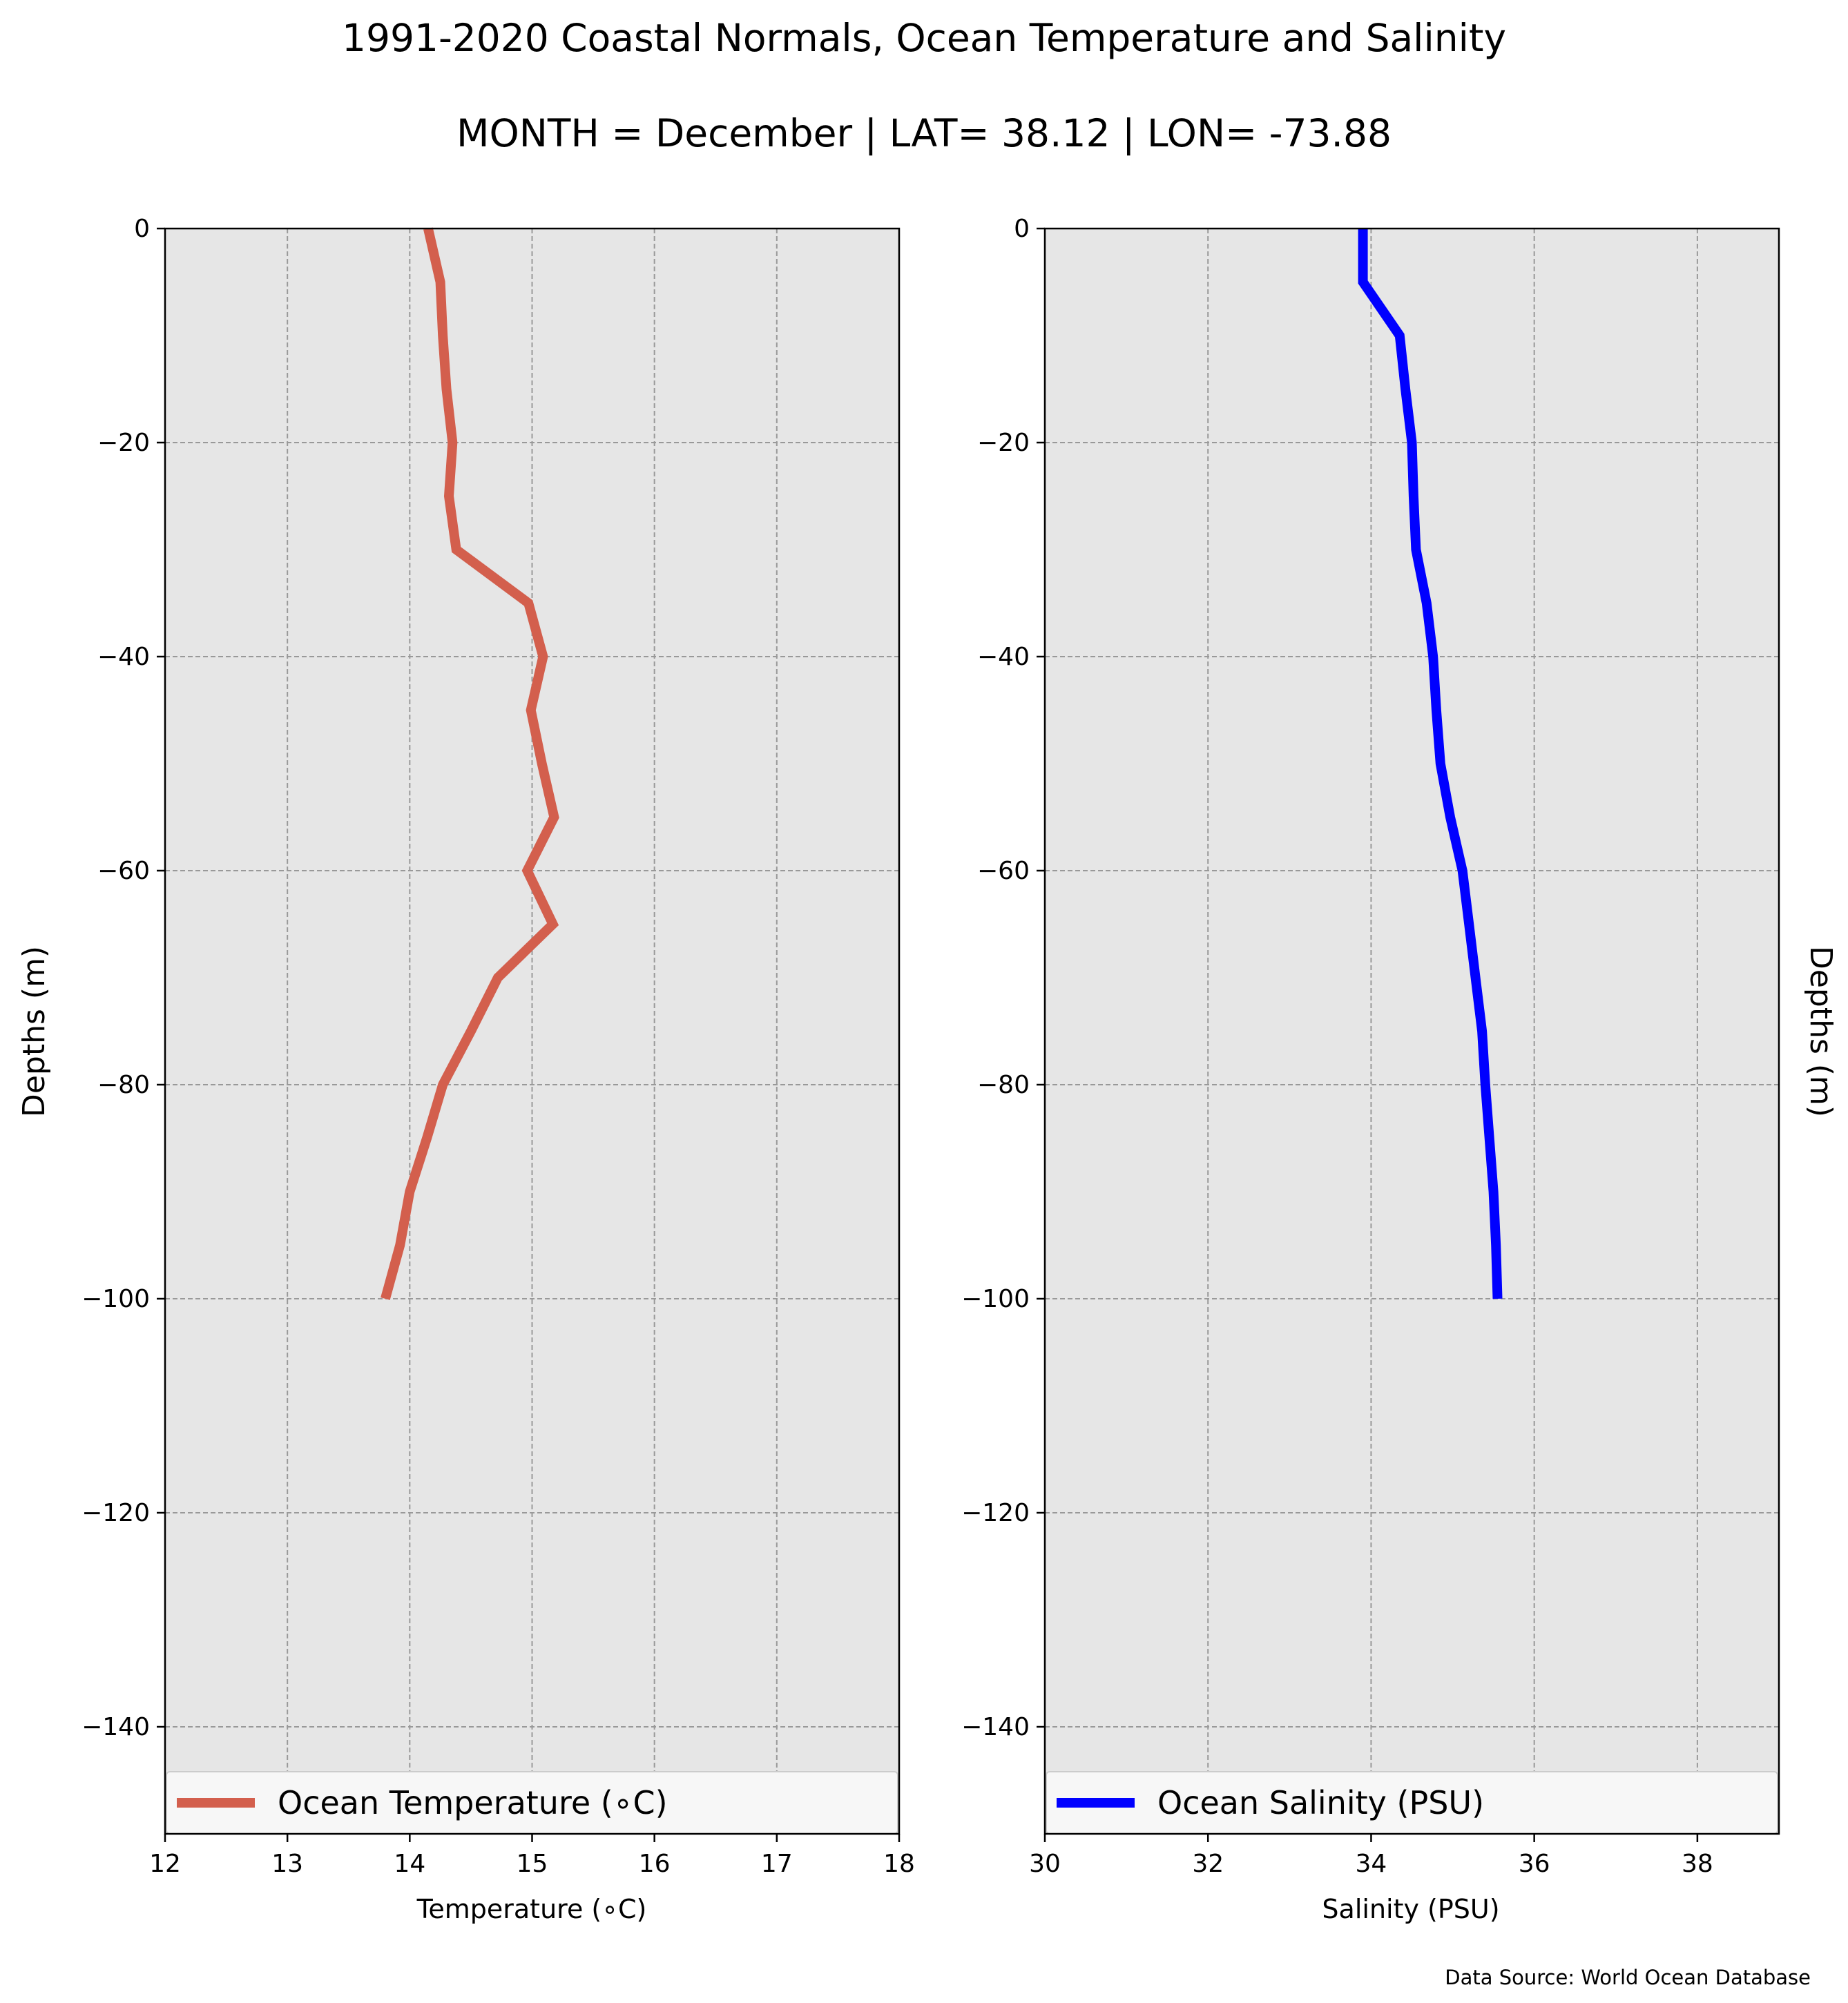 This screenshot has height=2003, width=1848. What do you see at coordinates (777, 1864) in the screenshot?
I see `temperature-xtick-label: 17` at bounding box center [777, 1864].